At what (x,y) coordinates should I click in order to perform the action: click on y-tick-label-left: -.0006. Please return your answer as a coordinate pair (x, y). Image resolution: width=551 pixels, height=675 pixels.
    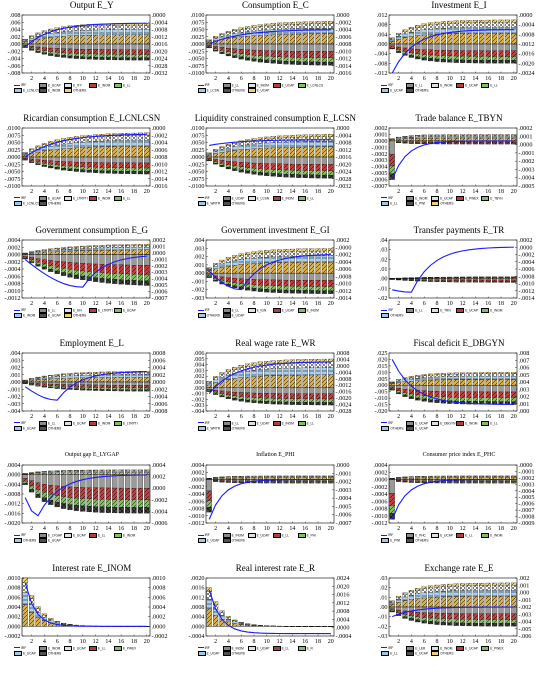
    Looking at the image, I should click on (380, 179).